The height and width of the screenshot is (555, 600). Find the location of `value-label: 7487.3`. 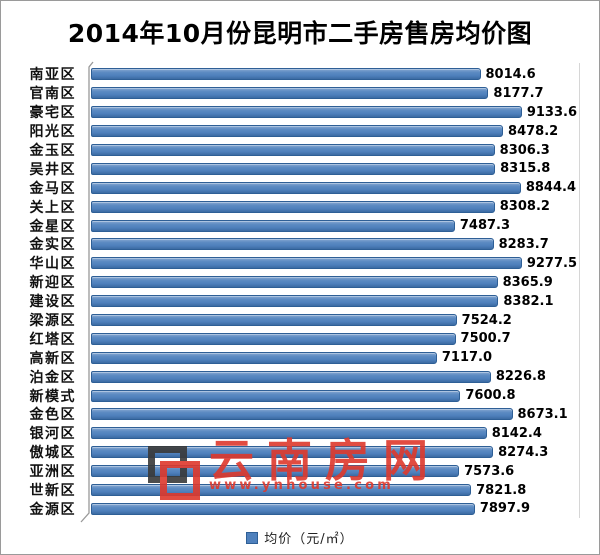

value-label: 7487.3 is located at coordinates (485, 226).